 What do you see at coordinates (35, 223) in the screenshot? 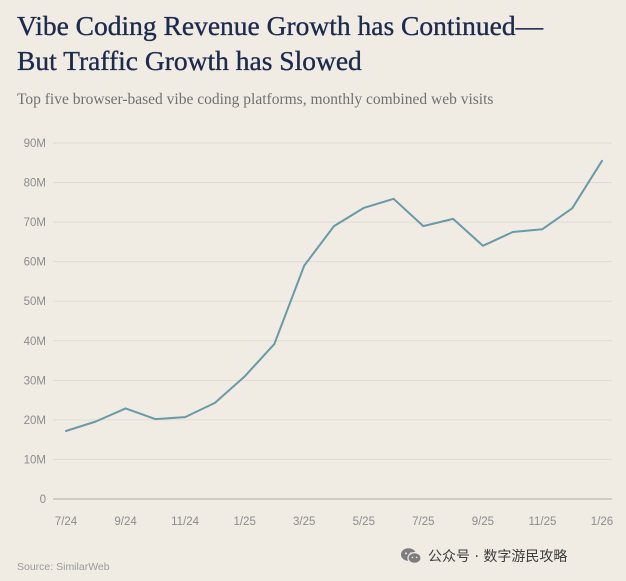
I see `y-tick-label: 70M` at bounding box center [35, 223].